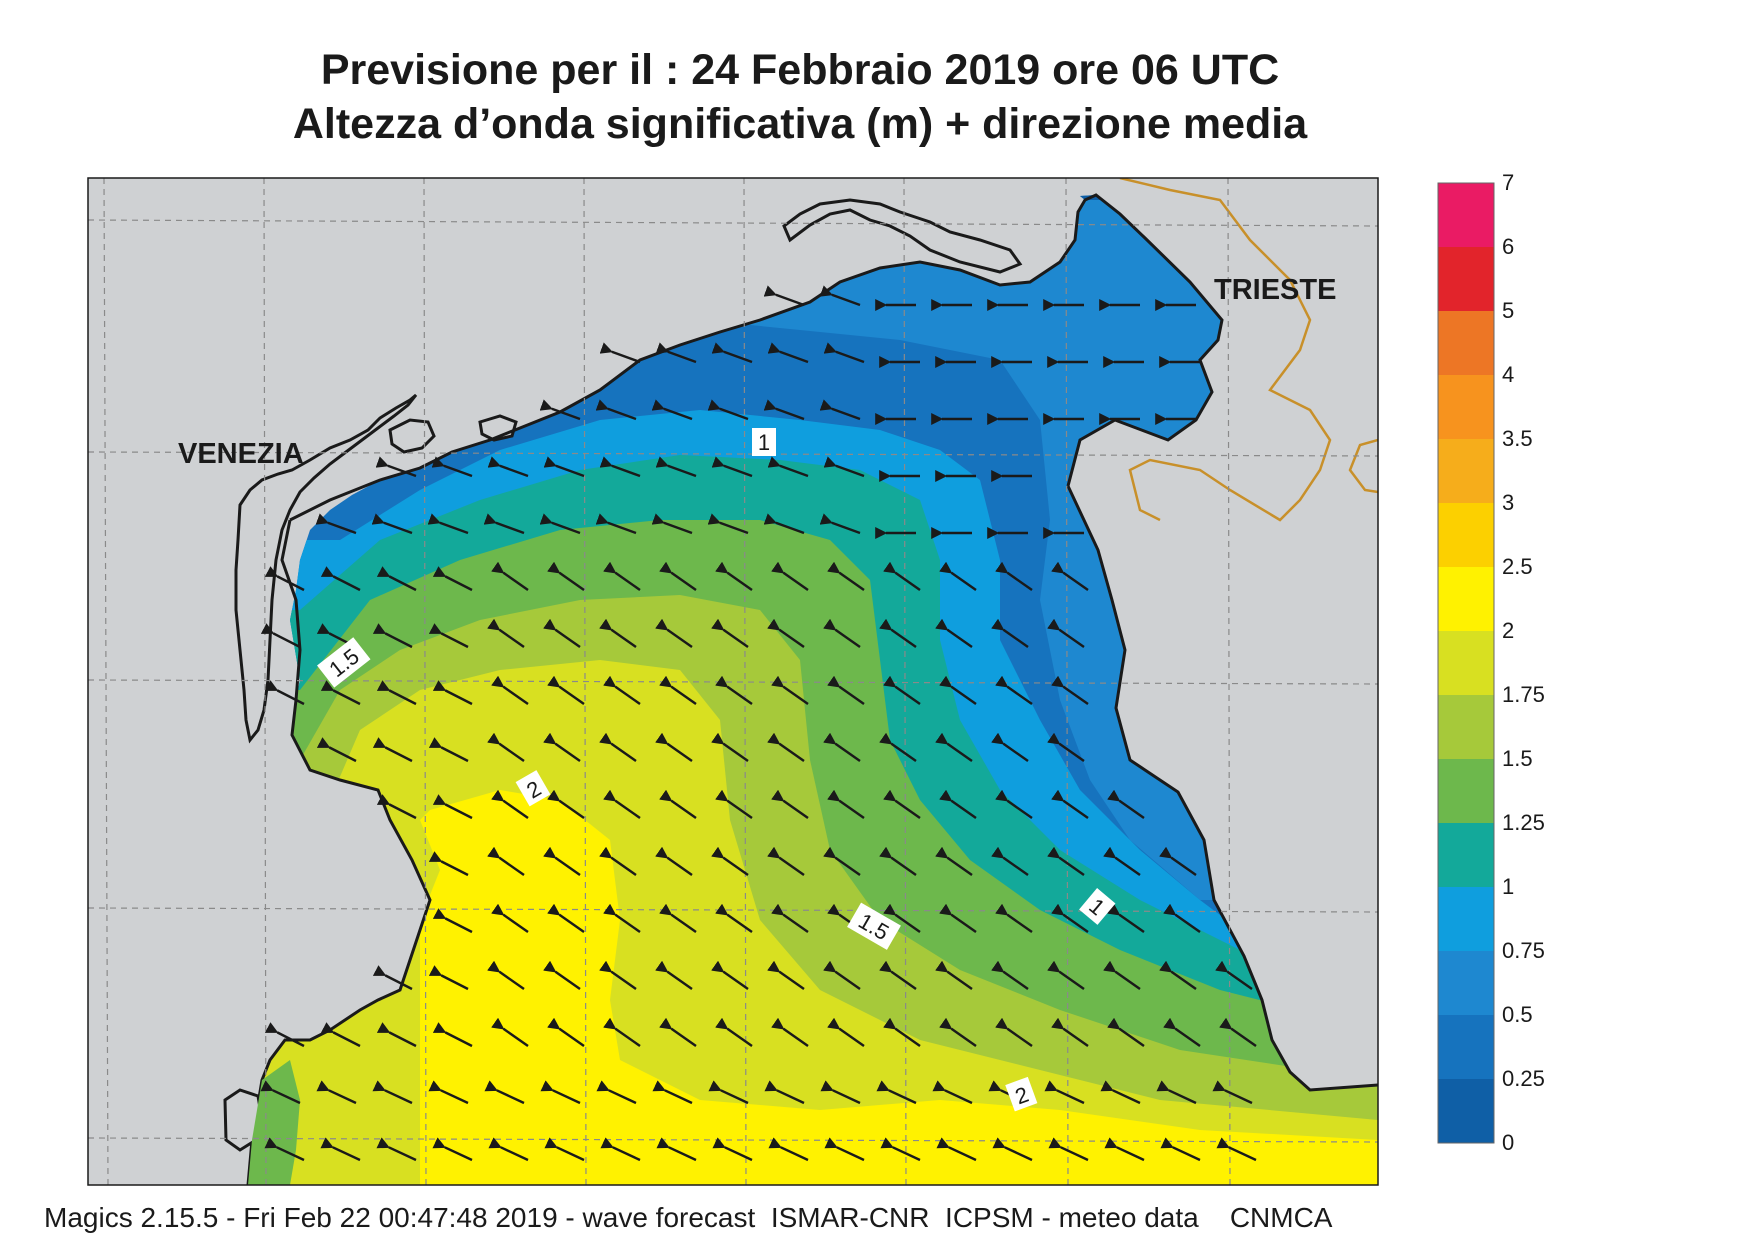  I want to click on contour-label-2-south: 2, so click(1021, 1094).